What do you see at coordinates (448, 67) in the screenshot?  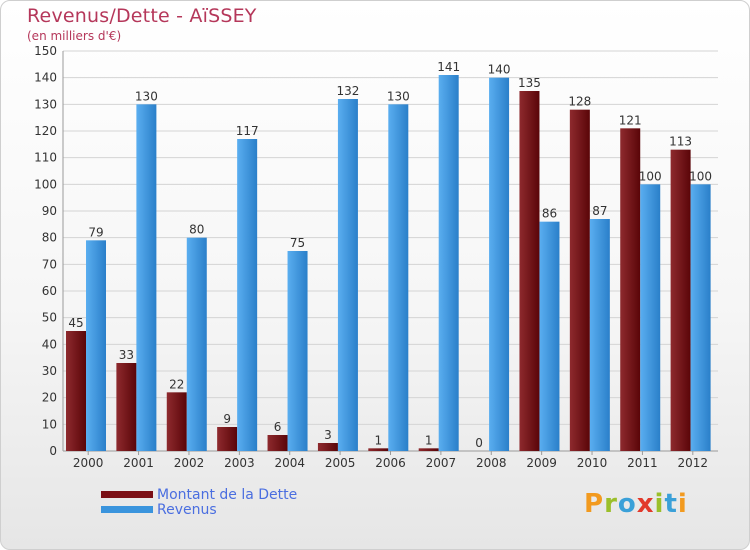 I see `data-label-revenus: 141` at bounding box center [448, 67].